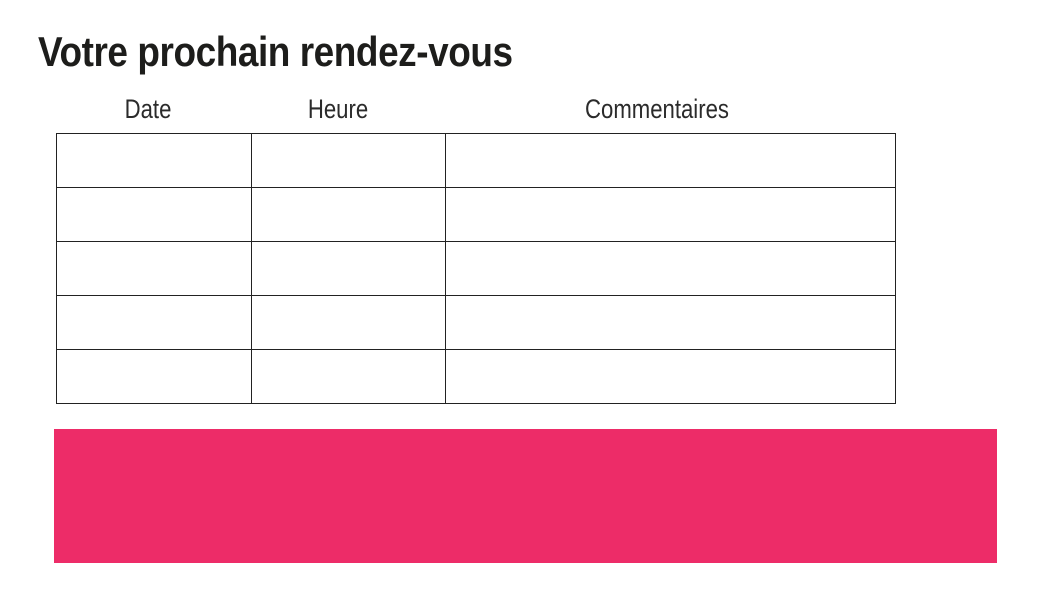 The height and width of the screenshot is (600, 1050). What do you see at coordinates (275, 51) in the screenshot?
I see `page-title: Votre prochain rendez-vous` at bounding box center [275, 51].